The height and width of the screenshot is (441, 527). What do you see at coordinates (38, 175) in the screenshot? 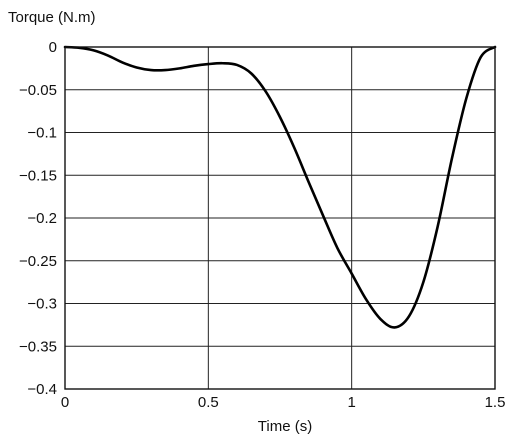
I see `y-tick-label: −0.15` at bounding box center [38, 175].